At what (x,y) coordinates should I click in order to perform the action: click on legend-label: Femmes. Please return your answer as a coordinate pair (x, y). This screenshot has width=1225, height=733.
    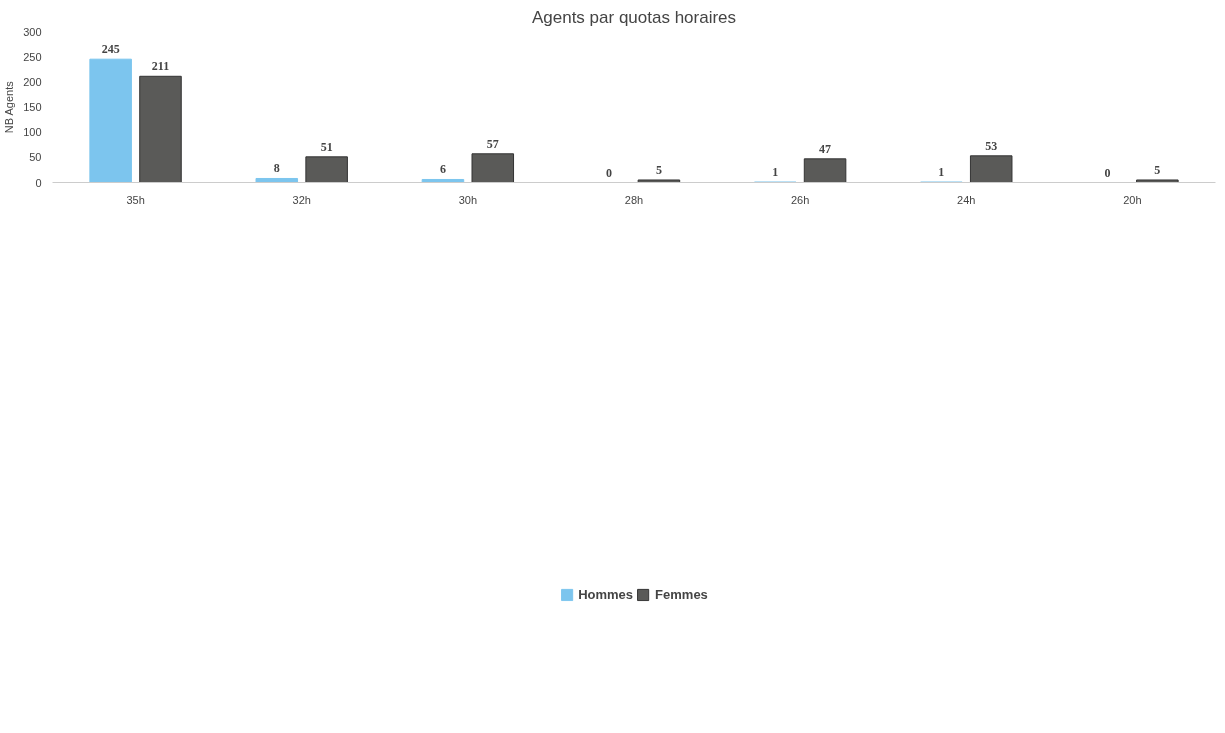
    Looking at the image, I should click on (681, 594).